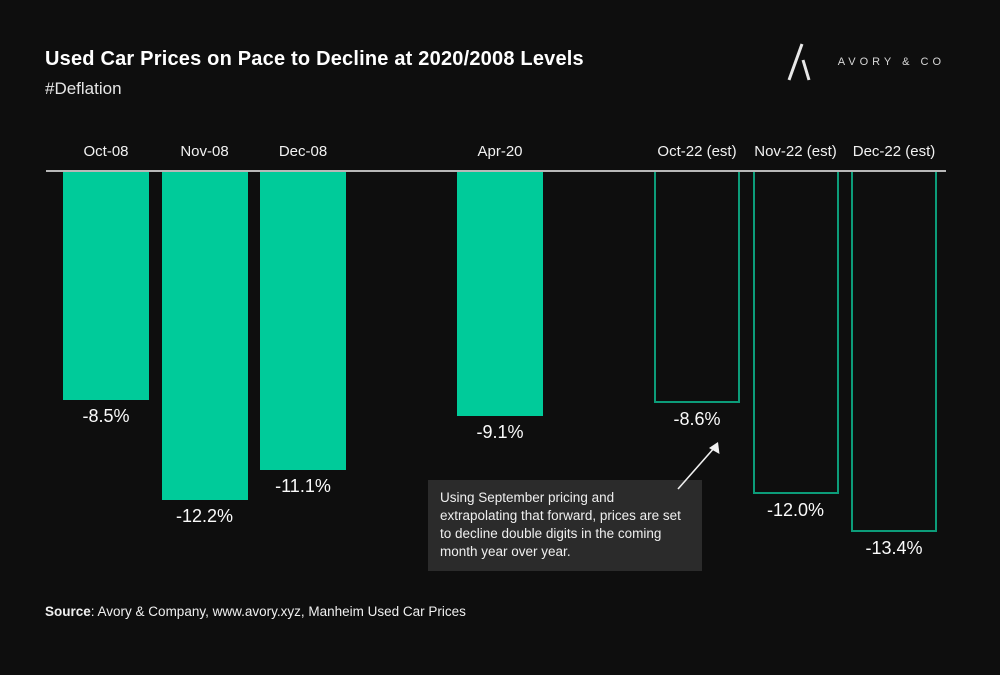 The image size is (1000, 675). Describe the element at coordinates (303, 151) in the screenshot. I see `category-label: Dec-08` at that location.